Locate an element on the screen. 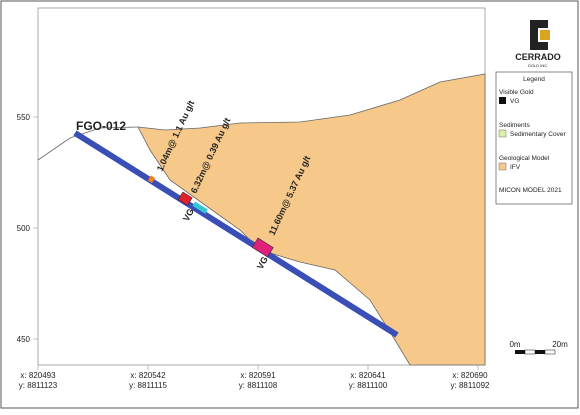 The height and width of the screenshot is (415, 580). scale-bar is located at coordinates (535, 352).